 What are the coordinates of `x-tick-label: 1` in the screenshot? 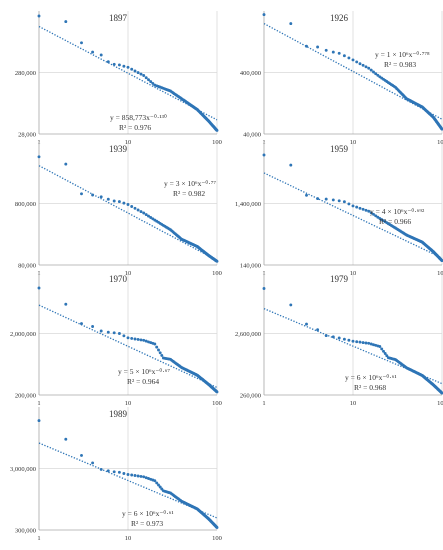 It's located at (38, 403).